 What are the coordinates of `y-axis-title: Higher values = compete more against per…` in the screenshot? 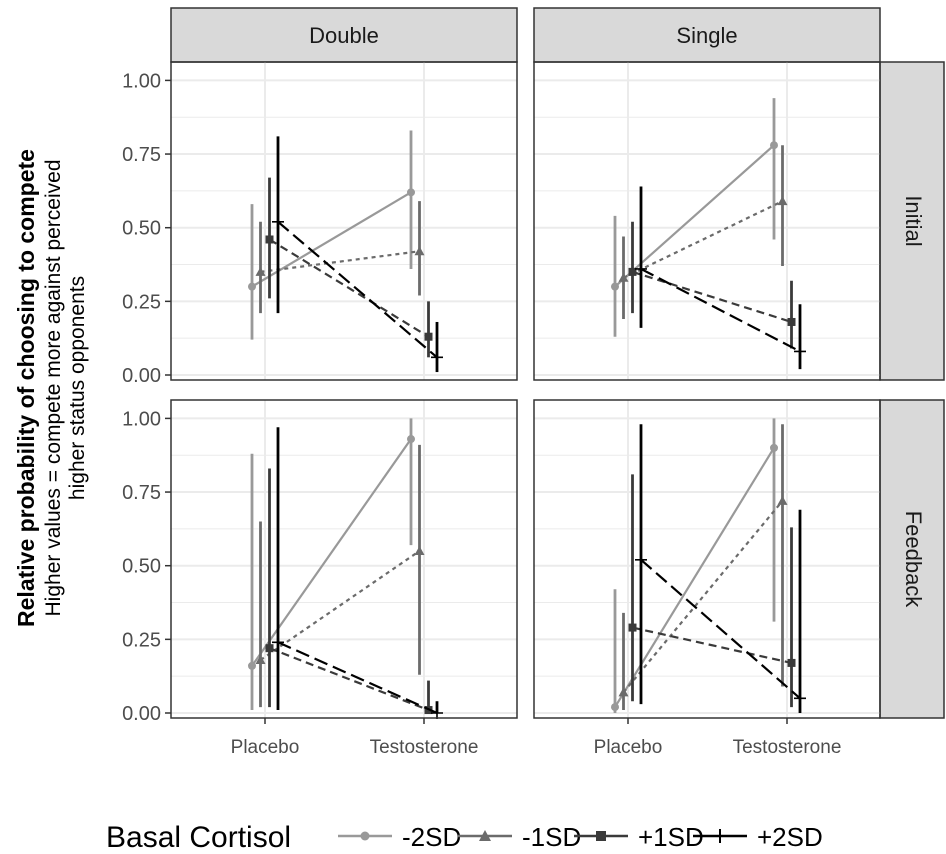 It's located at (53, 388).